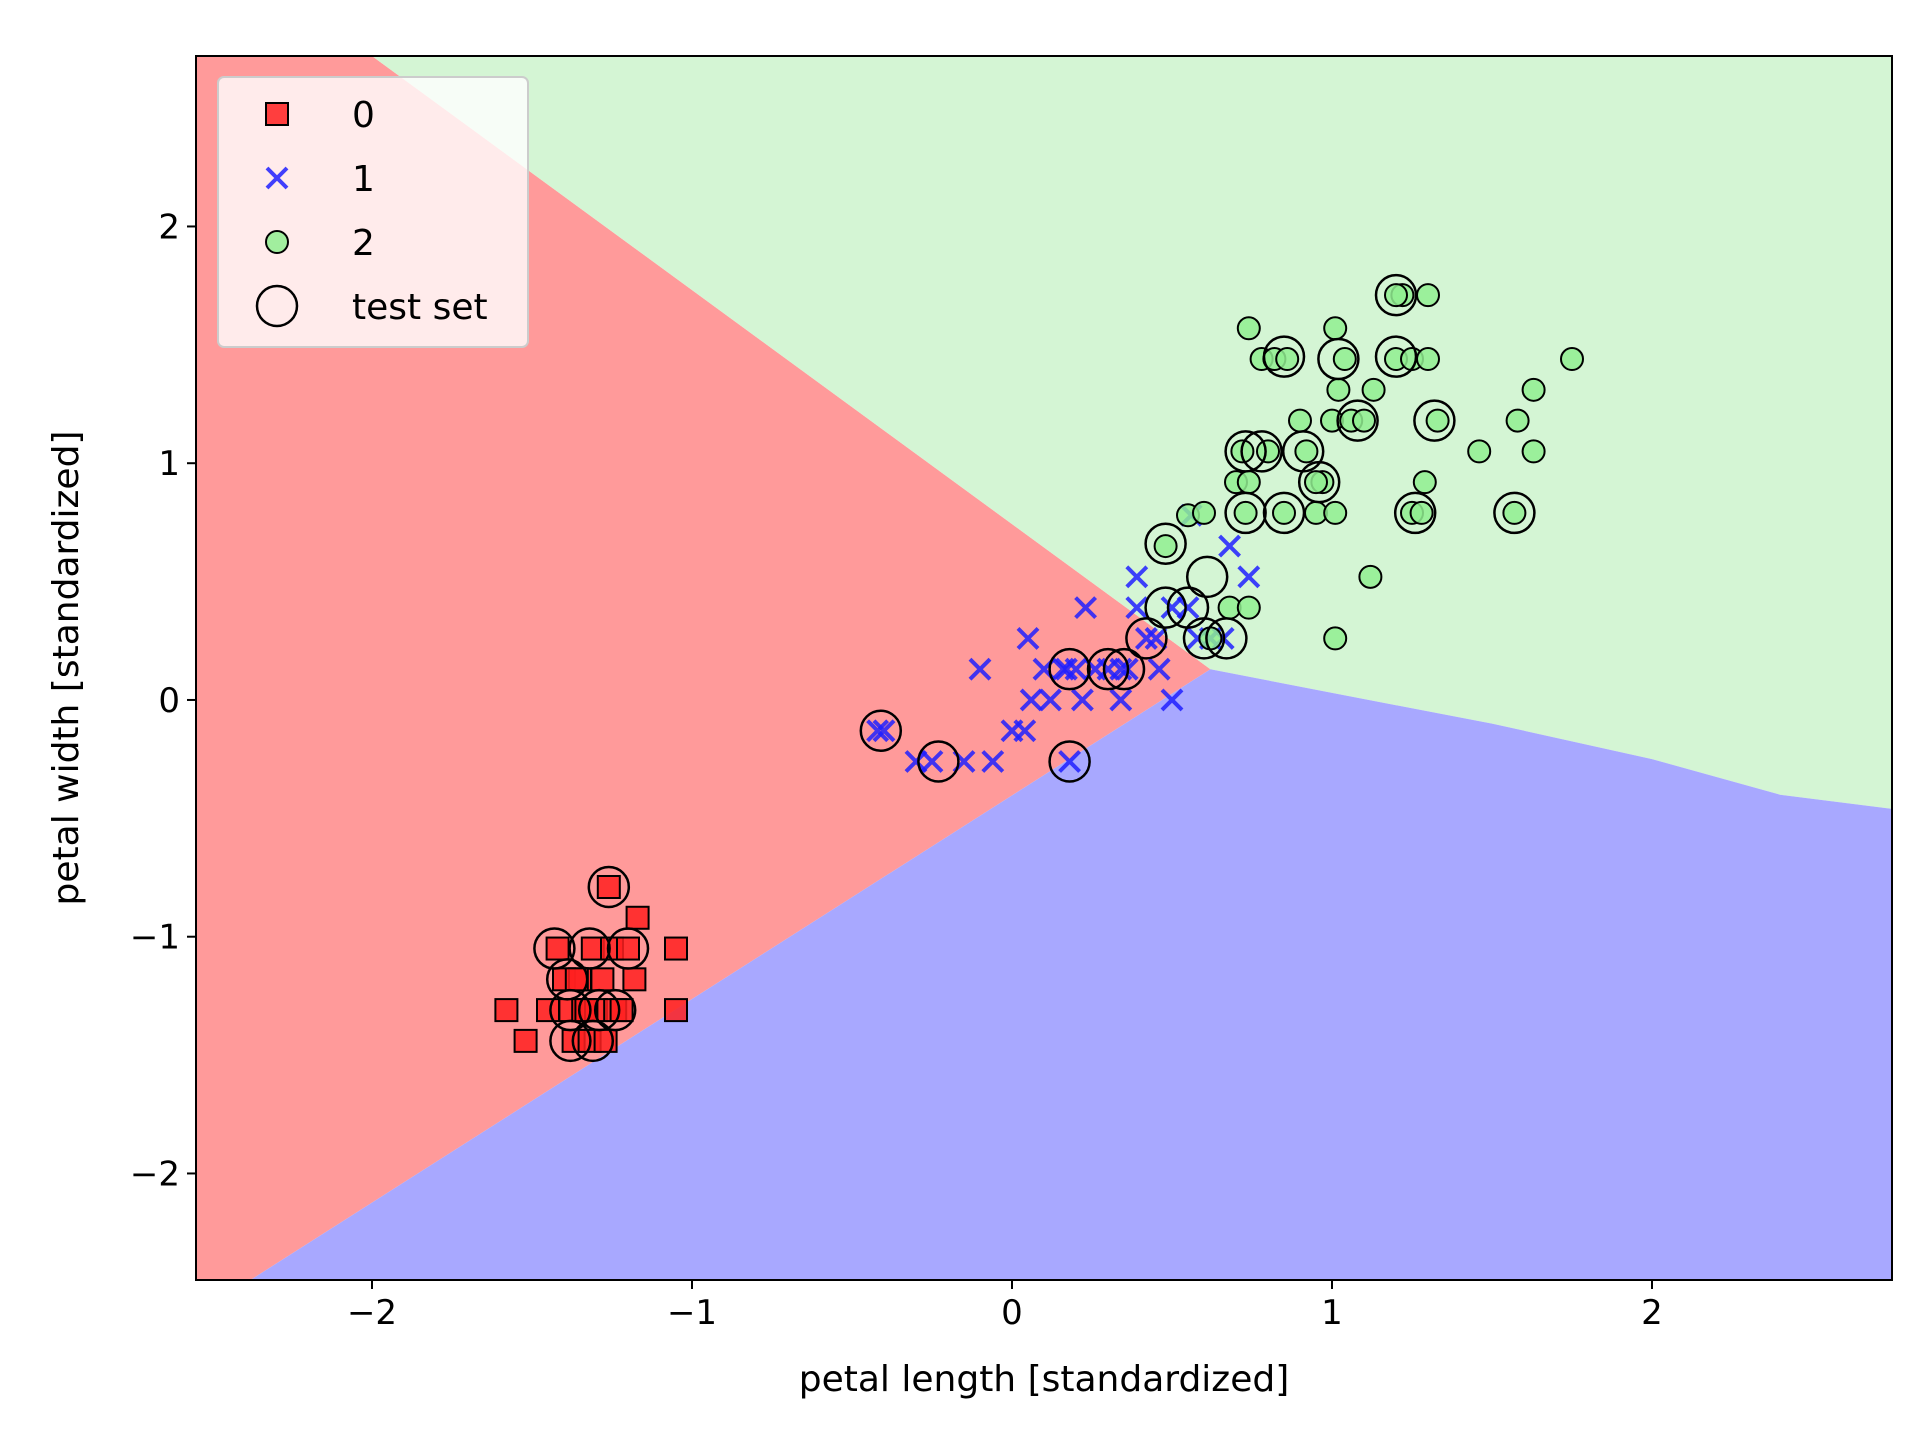 This screenshot has width=1920, height=1440. Describe the element at coordinates (169, 464) in the screenshot. I see `y-tick-label: 1` at that location.